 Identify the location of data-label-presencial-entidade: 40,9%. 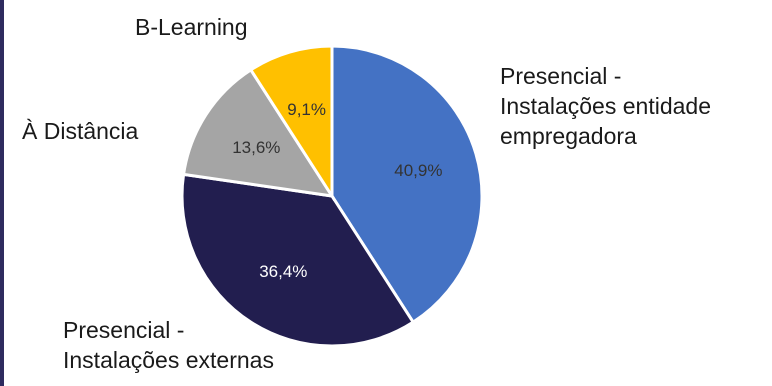
(418, 170).